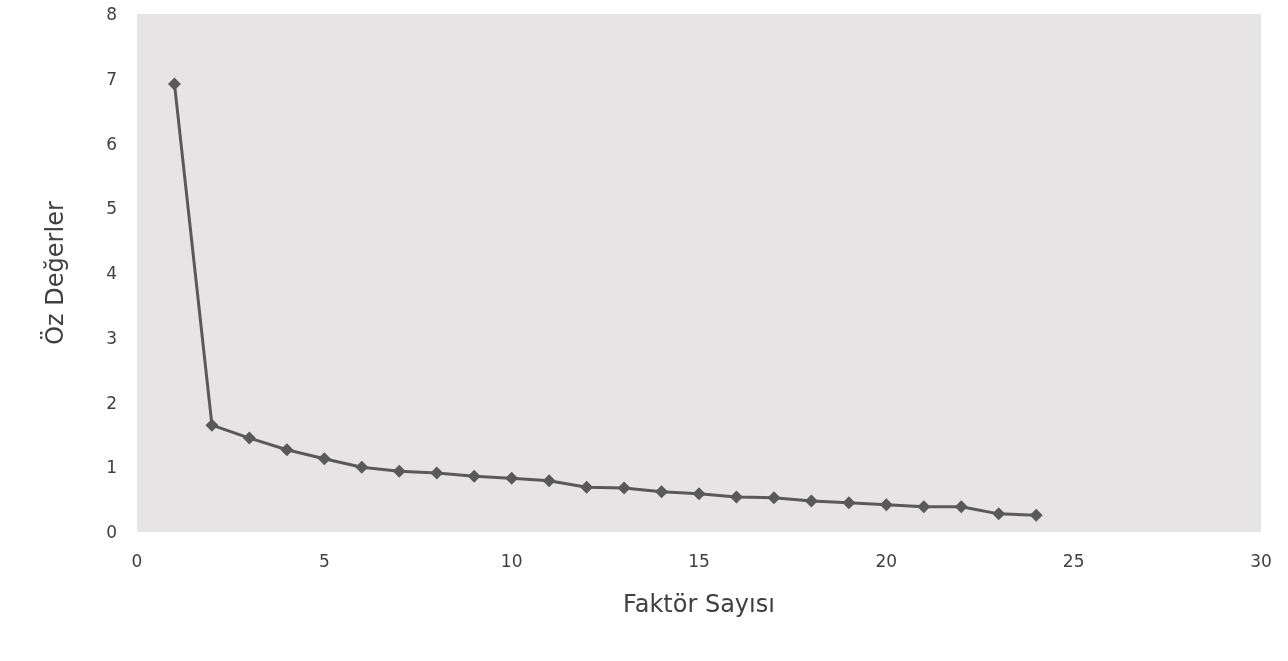  I want to click on y-tick-label: 3, so click(111, 337).